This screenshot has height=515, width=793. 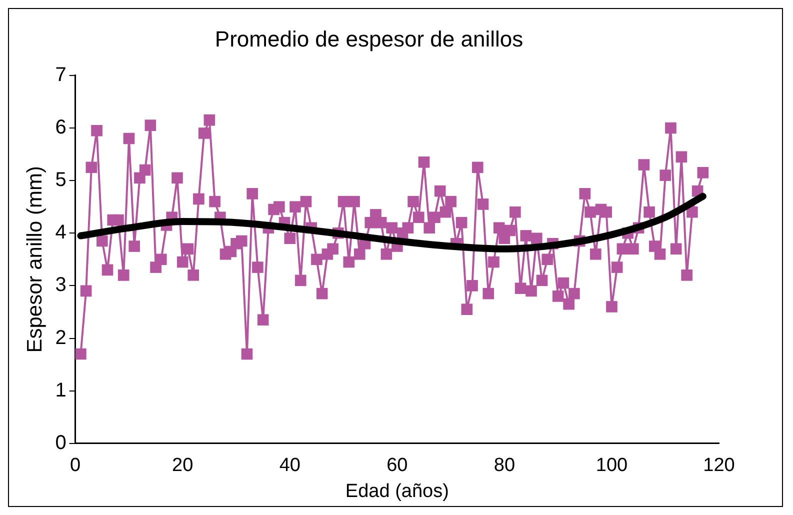 I want to click on x-tick-label: 120, so click(x=719, y=465).